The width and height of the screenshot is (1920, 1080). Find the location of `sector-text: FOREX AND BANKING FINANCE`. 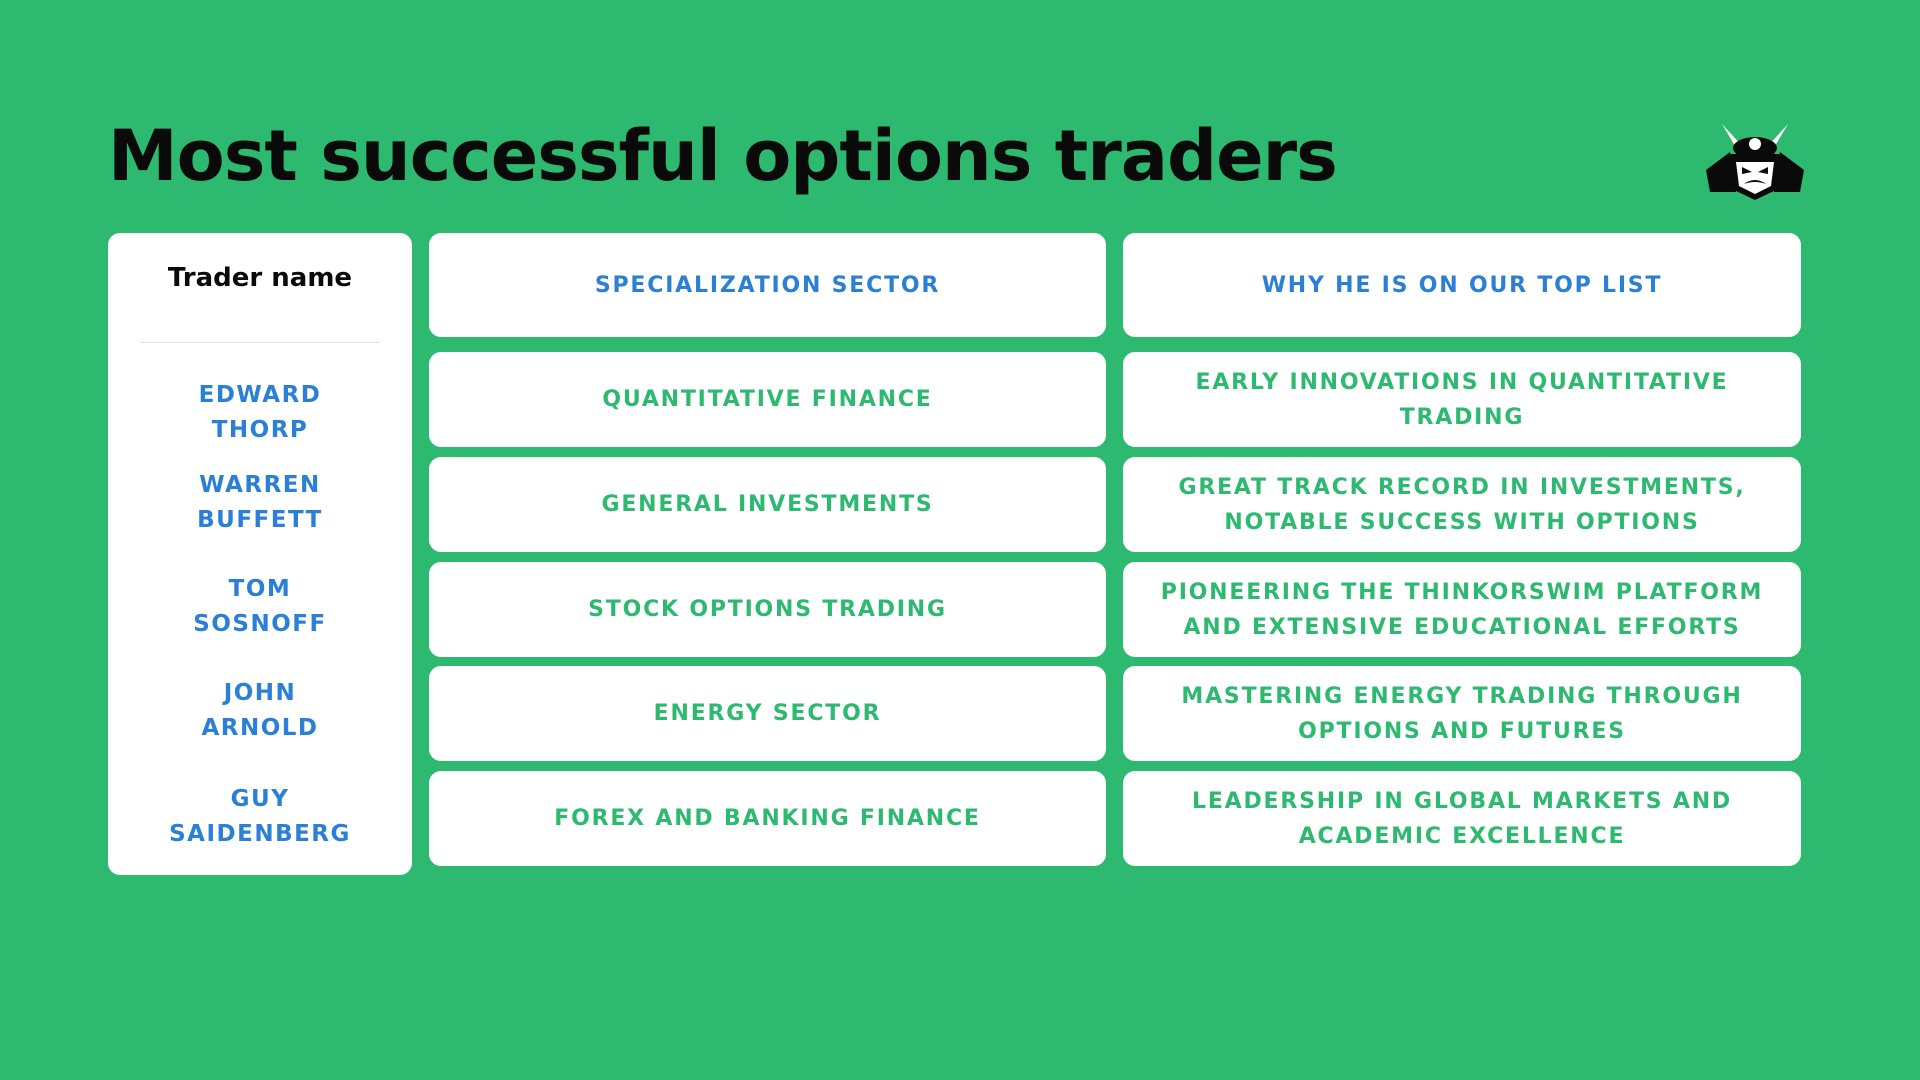

sector-text: FOREX AND BANKING FINANCE is located at coordinates (767, 818).